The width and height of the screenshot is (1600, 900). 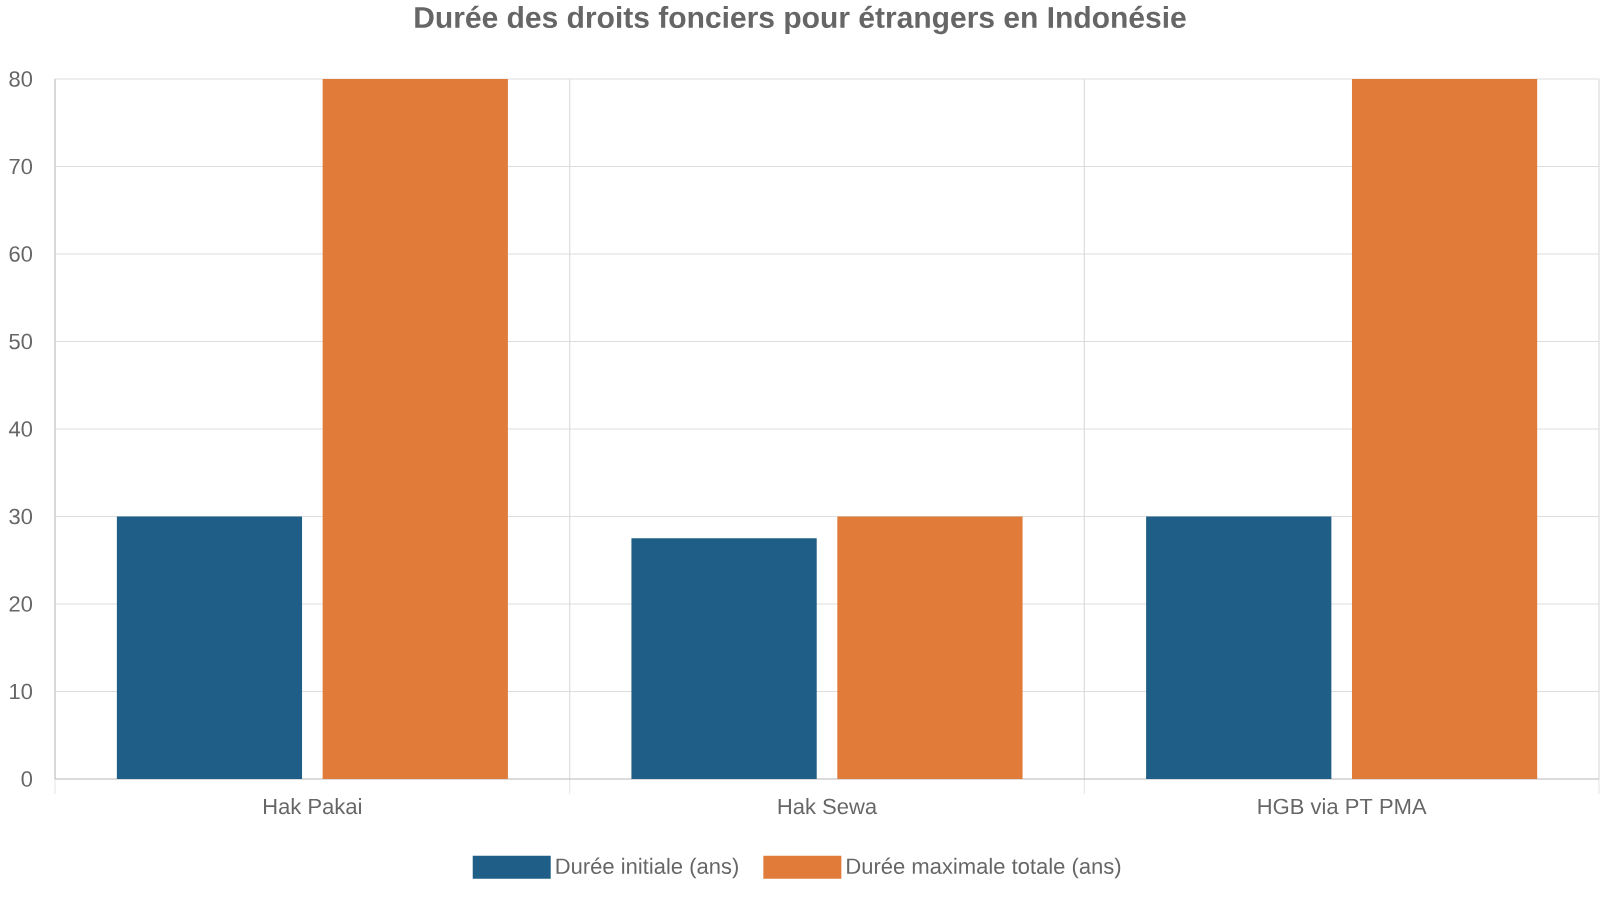 What do you see at coordinates (21, 254) in the screenshot?
I see `y-tick-label: 60` at bounding box center [21, 254].